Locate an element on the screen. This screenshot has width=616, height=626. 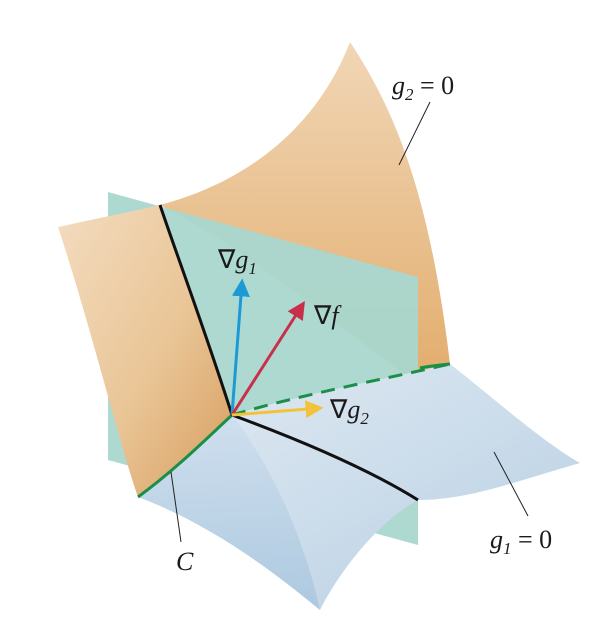
label-grad-f: ∇f is located at coordinates (327, 315).